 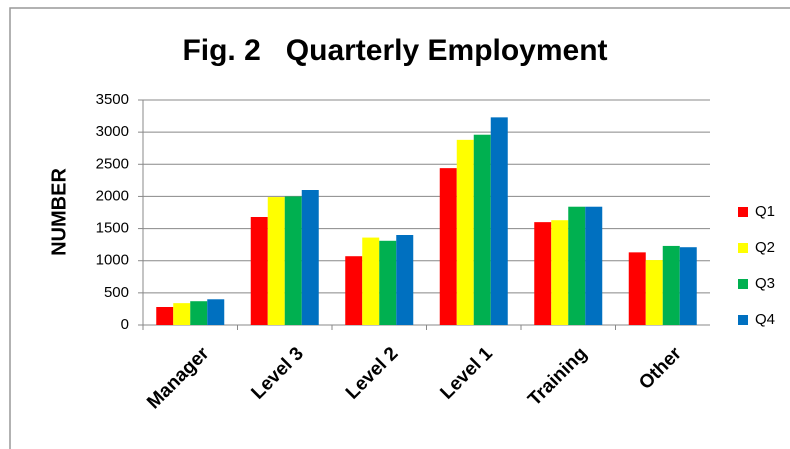 What do you see at coordinates (660, 368) in the screenshot?
I see `x-tick-label: Other` at bounding box center [660, 368].